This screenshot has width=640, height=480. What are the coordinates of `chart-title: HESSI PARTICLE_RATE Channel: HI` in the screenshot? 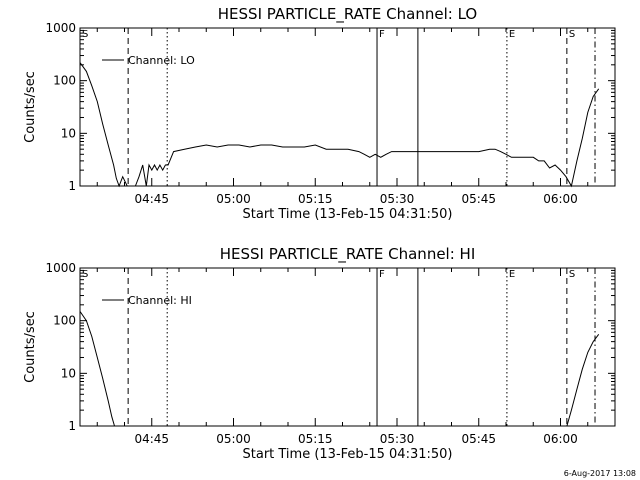 It's located at (348, 254).